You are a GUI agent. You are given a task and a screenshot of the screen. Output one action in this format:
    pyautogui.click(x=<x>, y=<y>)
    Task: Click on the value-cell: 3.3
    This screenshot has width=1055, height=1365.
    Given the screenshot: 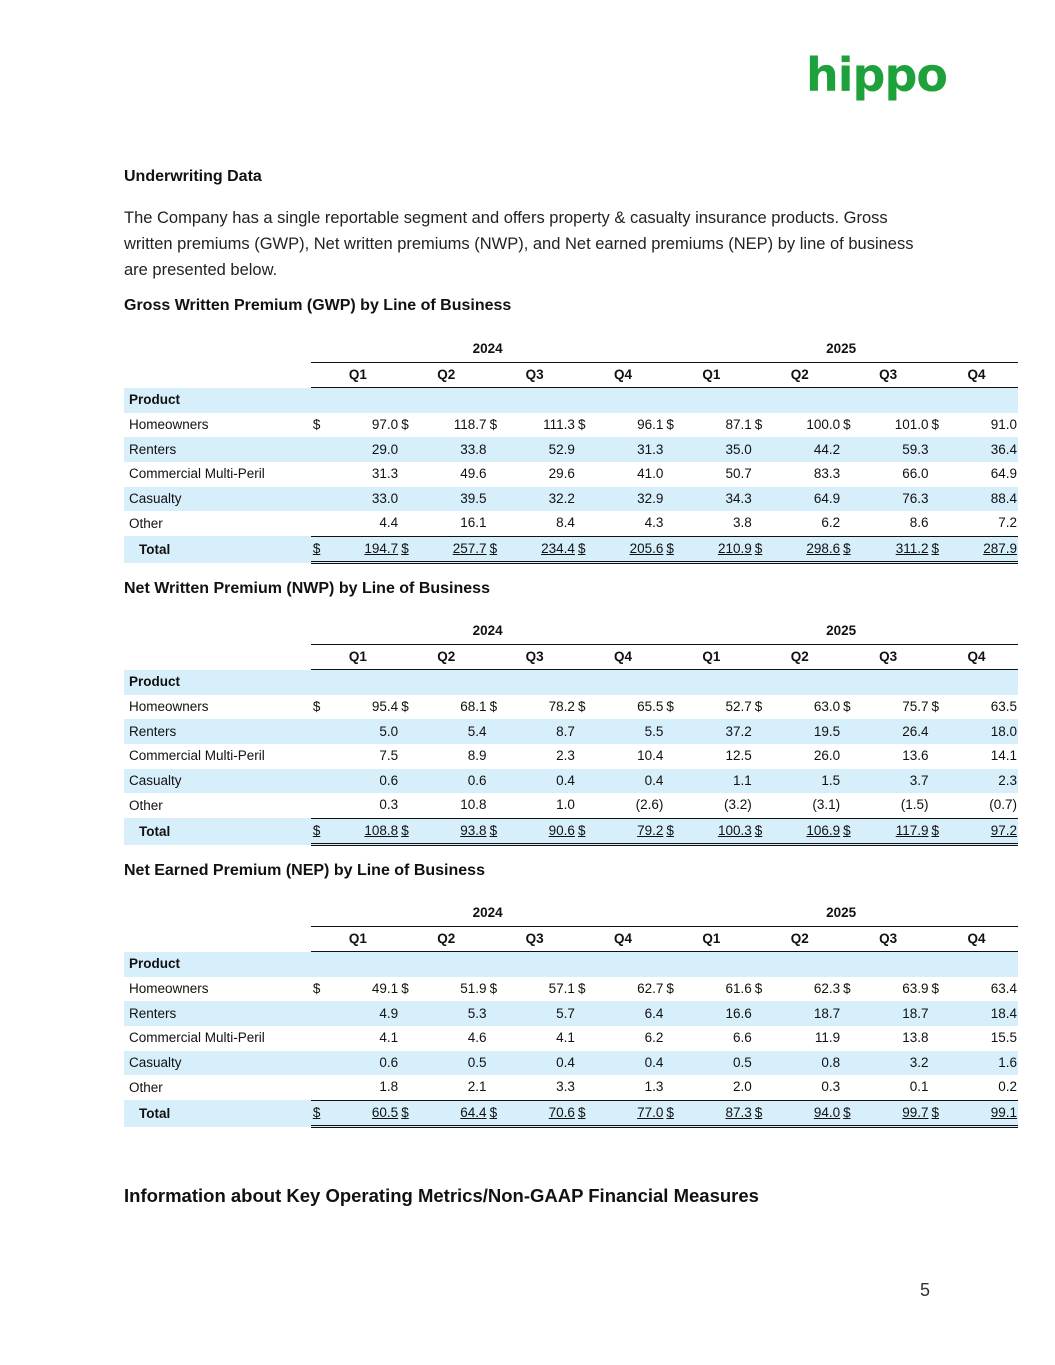 What is the action you would take?
    pyautogui.click(x=542, y=1088)
    